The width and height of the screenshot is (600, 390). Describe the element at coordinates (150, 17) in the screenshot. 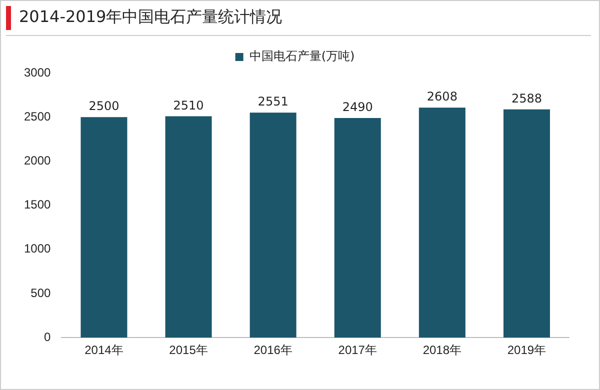

I see `chart-title: 2014-2019年中国电石产量统计情况` at that location.